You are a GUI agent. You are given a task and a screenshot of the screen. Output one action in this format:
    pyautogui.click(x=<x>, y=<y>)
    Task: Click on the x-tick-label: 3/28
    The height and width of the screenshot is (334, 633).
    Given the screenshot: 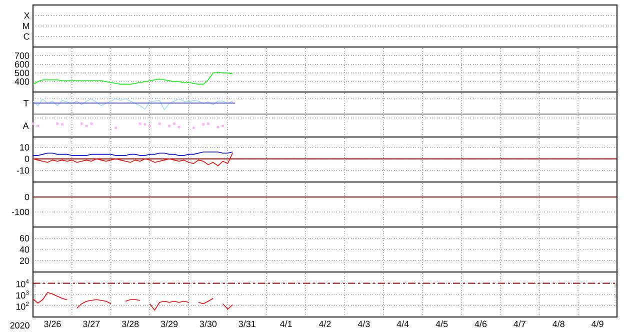 What is the action you would take?
    pyautogui.click(x=130, y=324)
    